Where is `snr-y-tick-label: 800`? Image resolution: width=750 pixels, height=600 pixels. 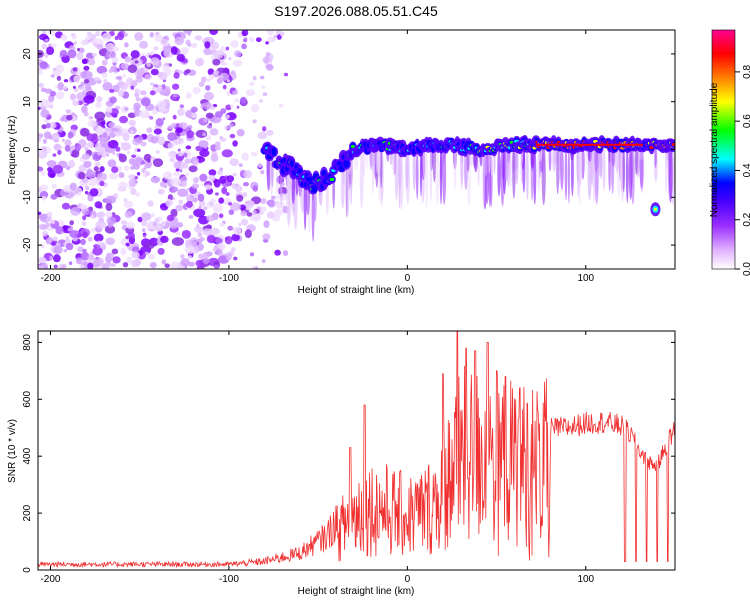 snr-y-tick-label: 800 is located at coordinates (27, 342).